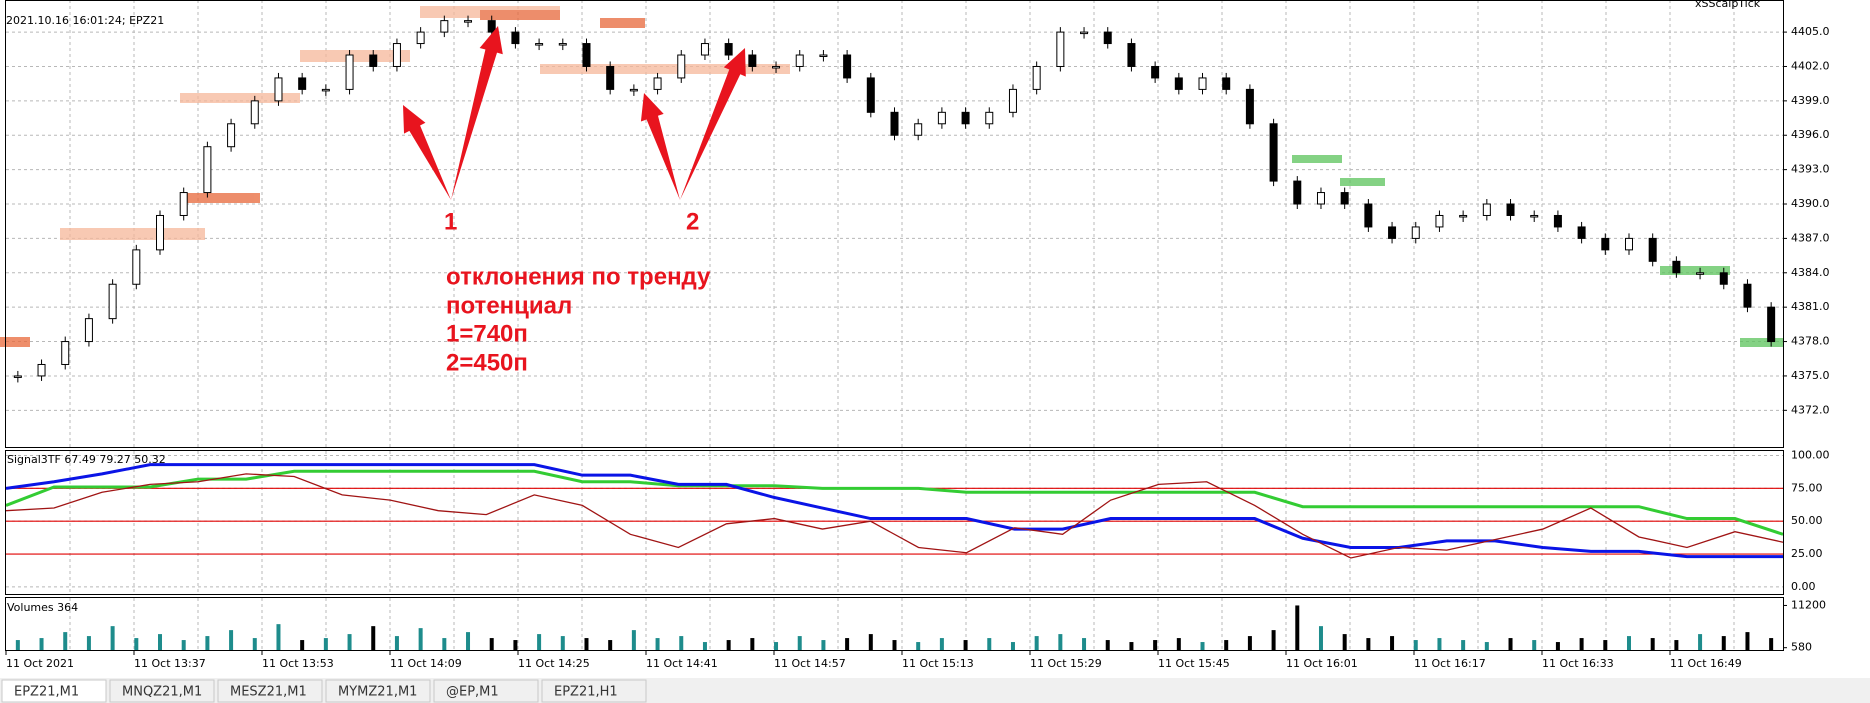 This screenshot has height=703, width=1870. Describe the element at coordinates (54, 691) in the screenshot. I see `tab: EPZ21,M1` at that location.